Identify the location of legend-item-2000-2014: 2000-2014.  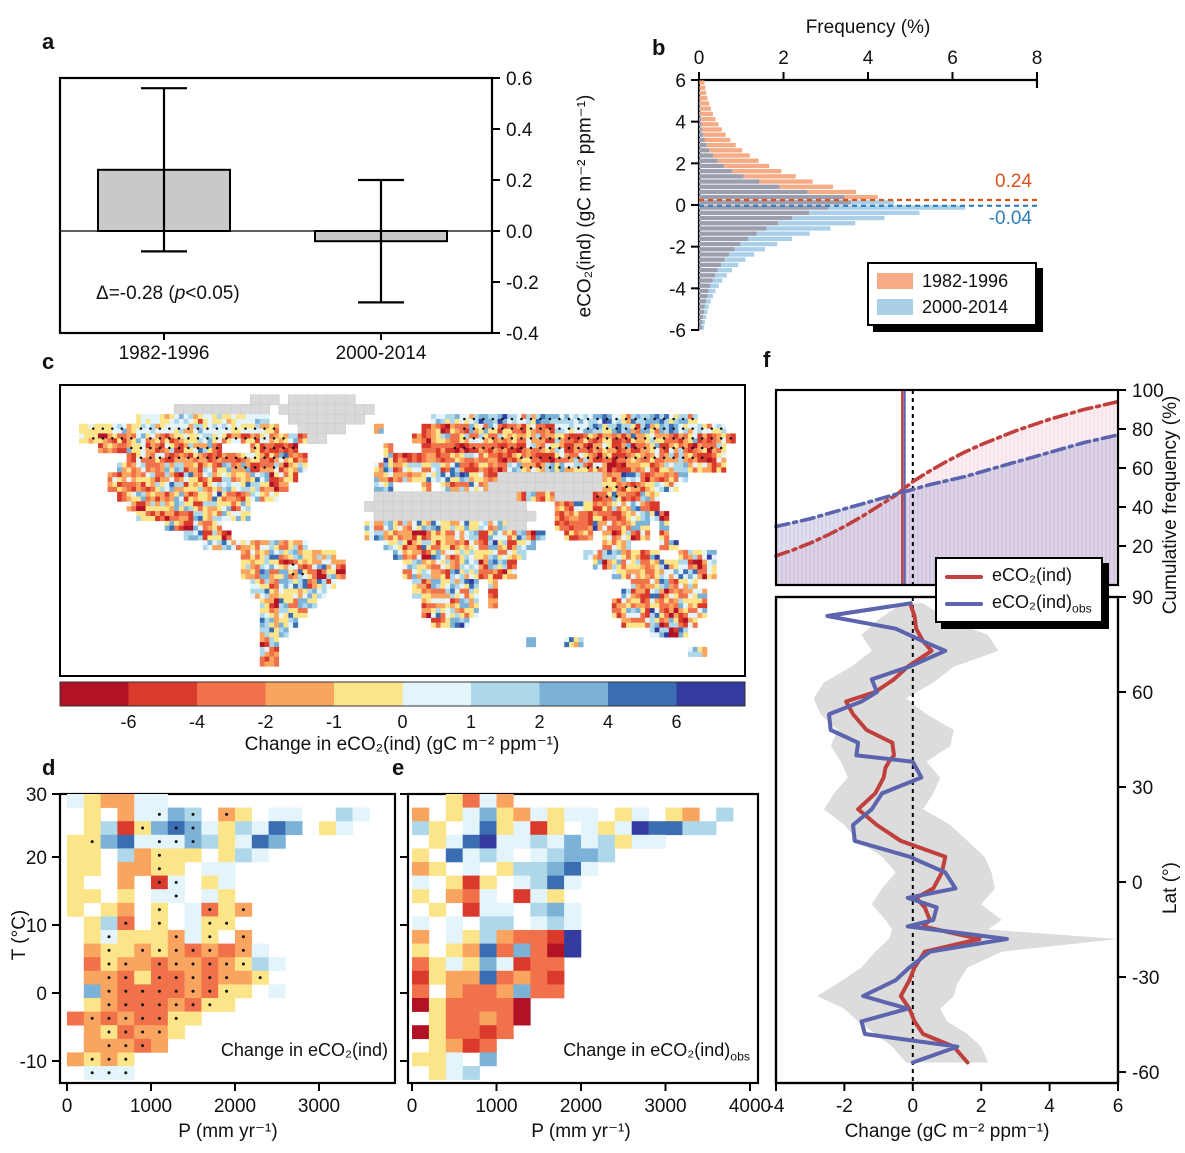
(952, 307).